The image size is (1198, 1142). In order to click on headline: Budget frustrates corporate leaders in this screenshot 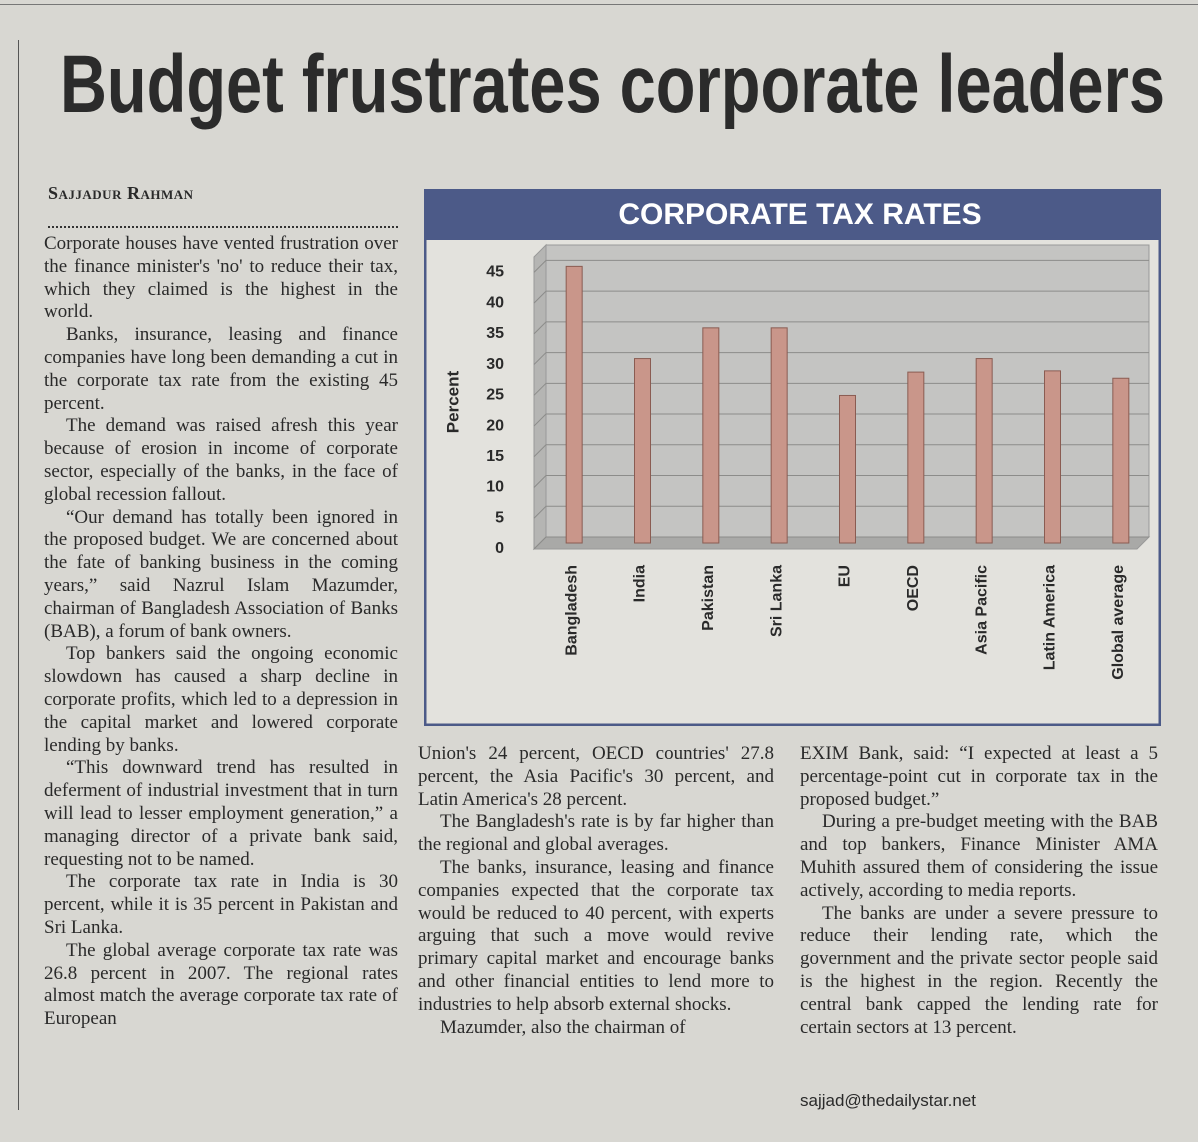, I will do `click(612, 84)`.